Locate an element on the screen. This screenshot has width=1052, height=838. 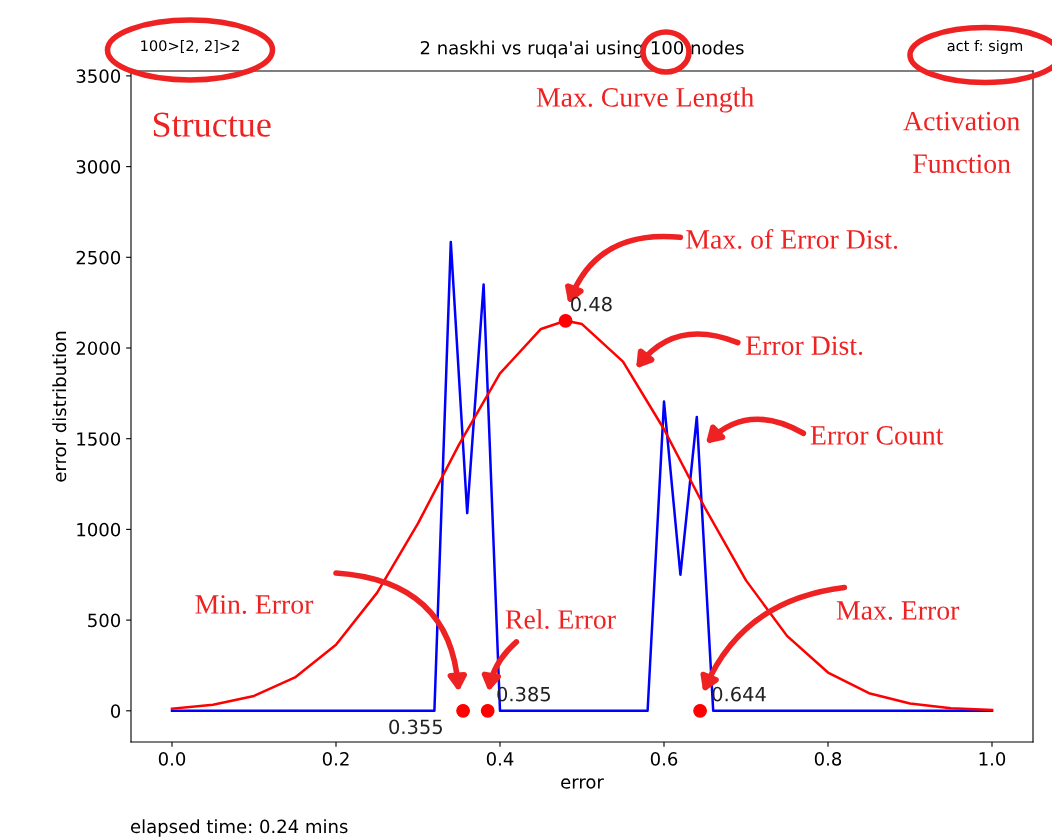
annotation: Activation Function is located at coordinates (961, 142).